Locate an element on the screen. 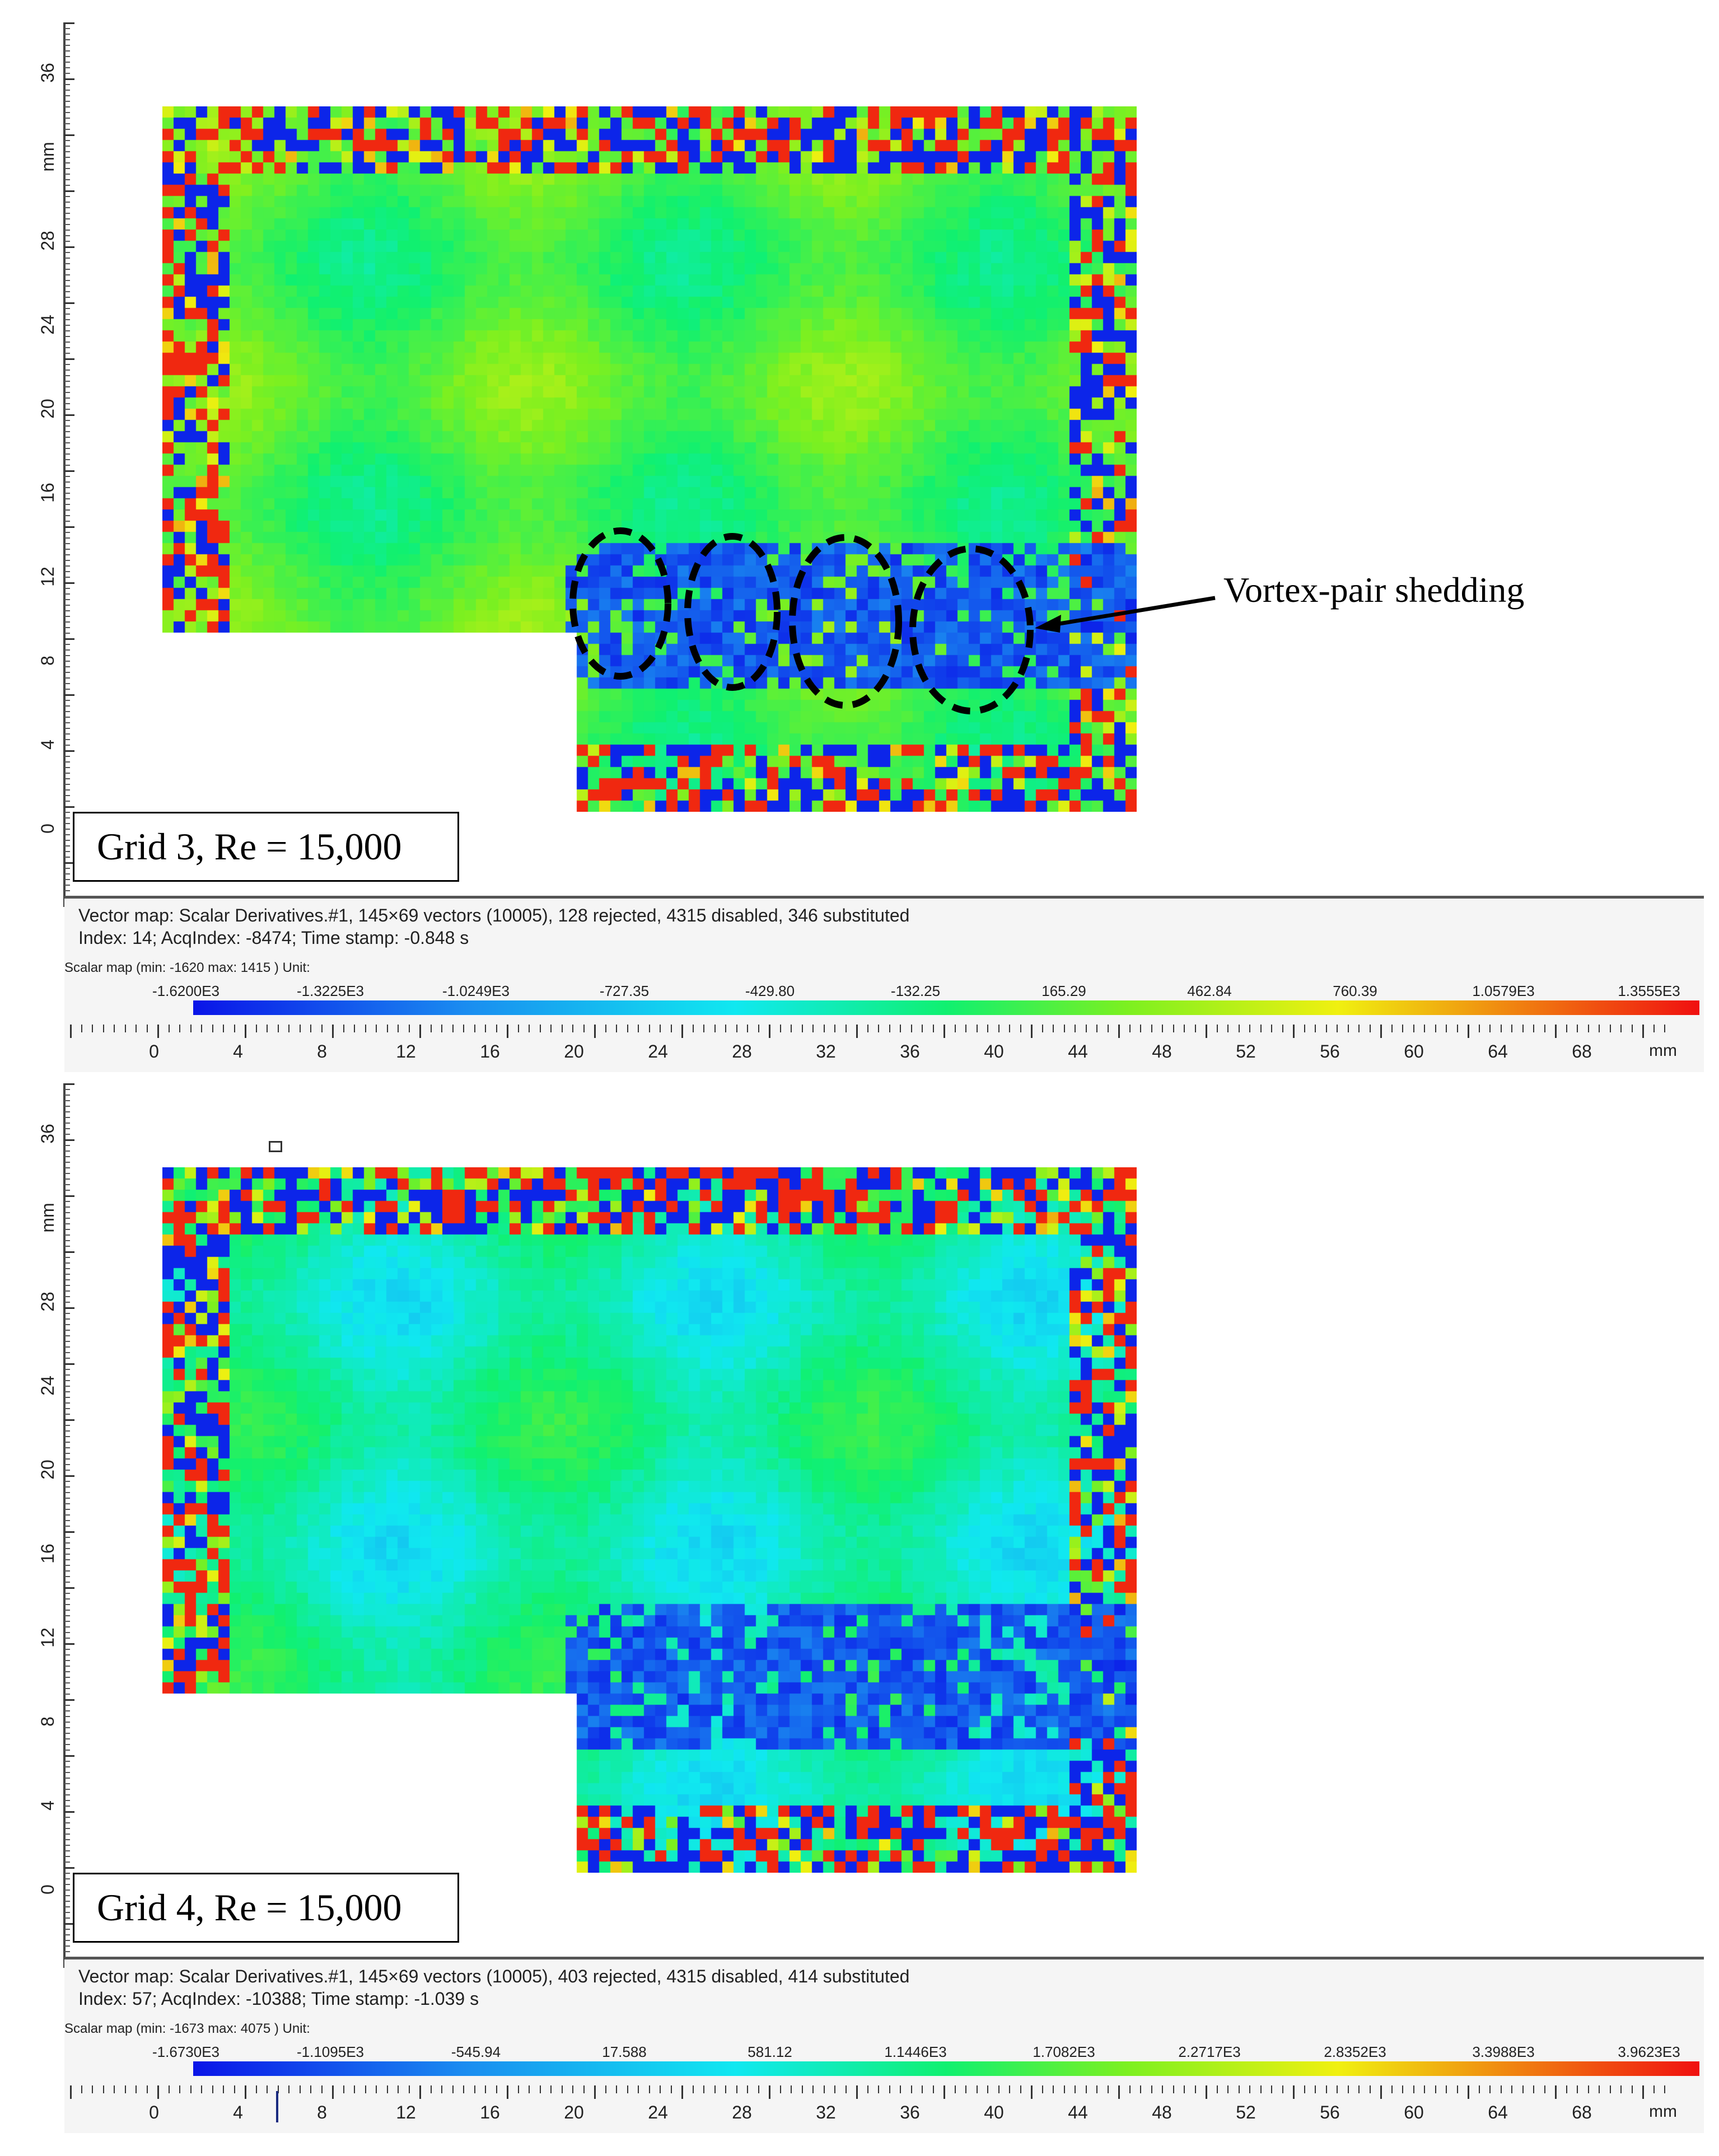 The width and height of the screenshot is (1719, 2156). reference-marker is located at coordinates (275, 1146).